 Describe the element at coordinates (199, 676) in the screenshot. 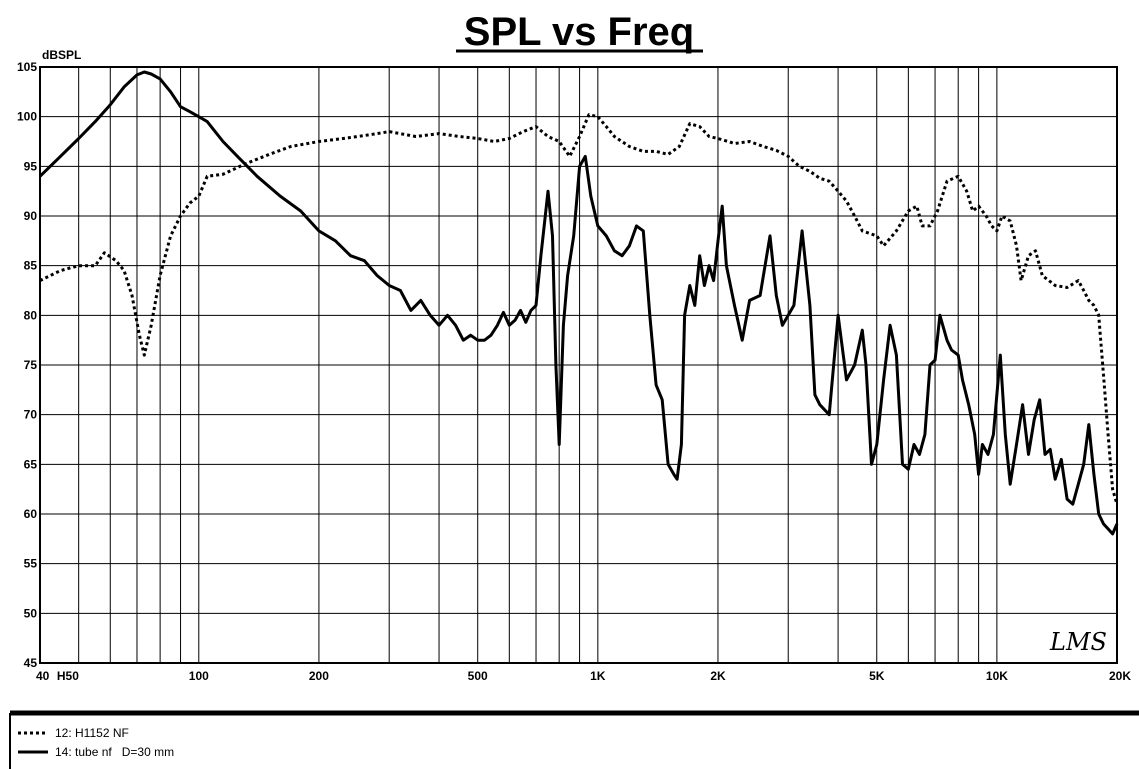

I see `x-tick-label: 100` at that location.